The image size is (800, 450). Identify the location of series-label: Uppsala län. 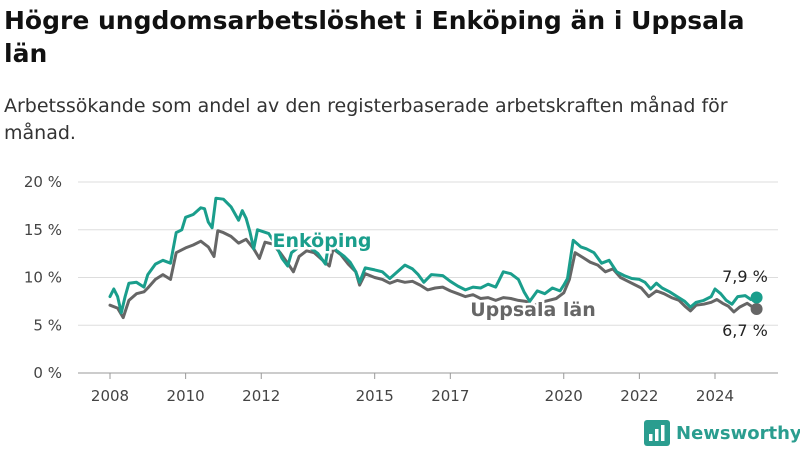
(533, 310).